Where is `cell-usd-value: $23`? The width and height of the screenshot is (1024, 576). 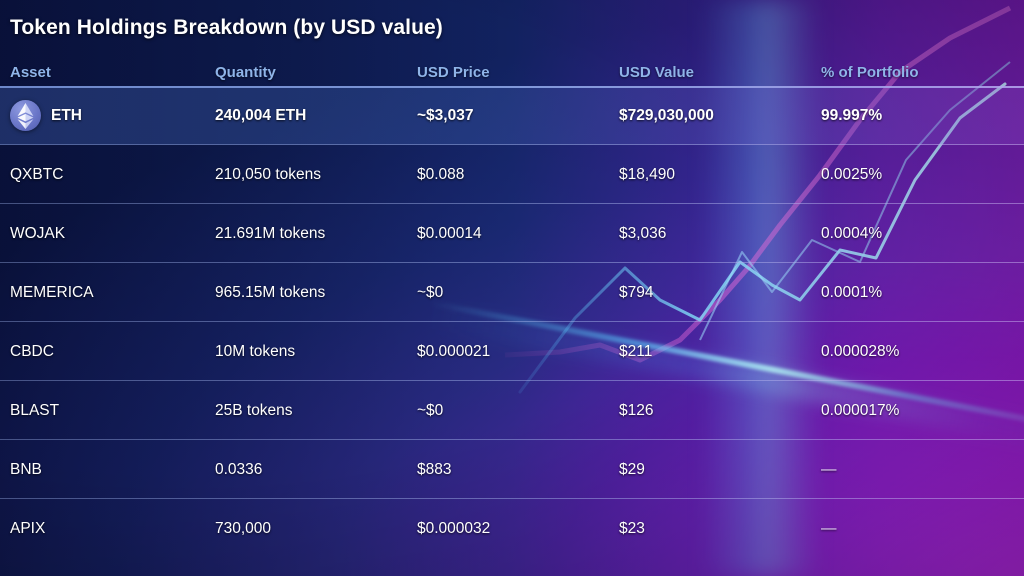 cell-usd-value: $23 is located at coordinates (632, 528).